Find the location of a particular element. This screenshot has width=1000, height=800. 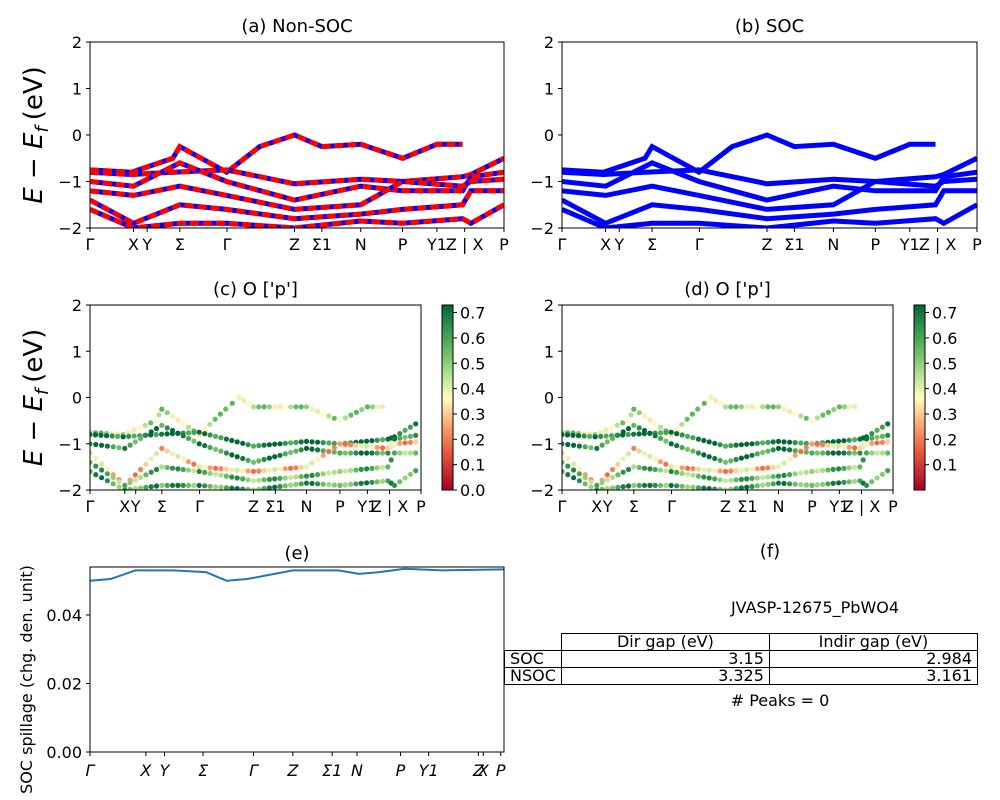

y-tick-label: 0 is located at coordinates (549, 398).